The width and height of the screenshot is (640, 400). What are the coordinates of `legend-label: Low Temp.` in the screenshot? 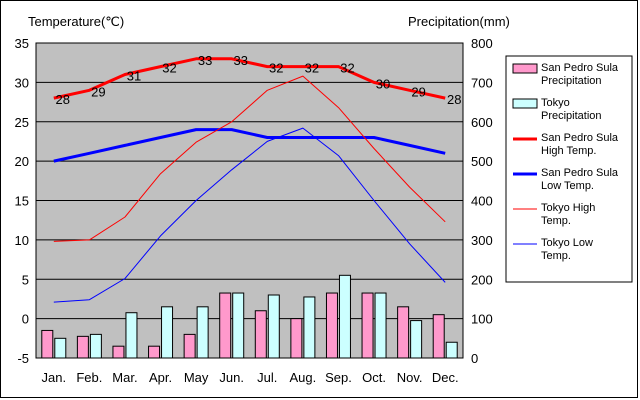 It's located at (567, 186).